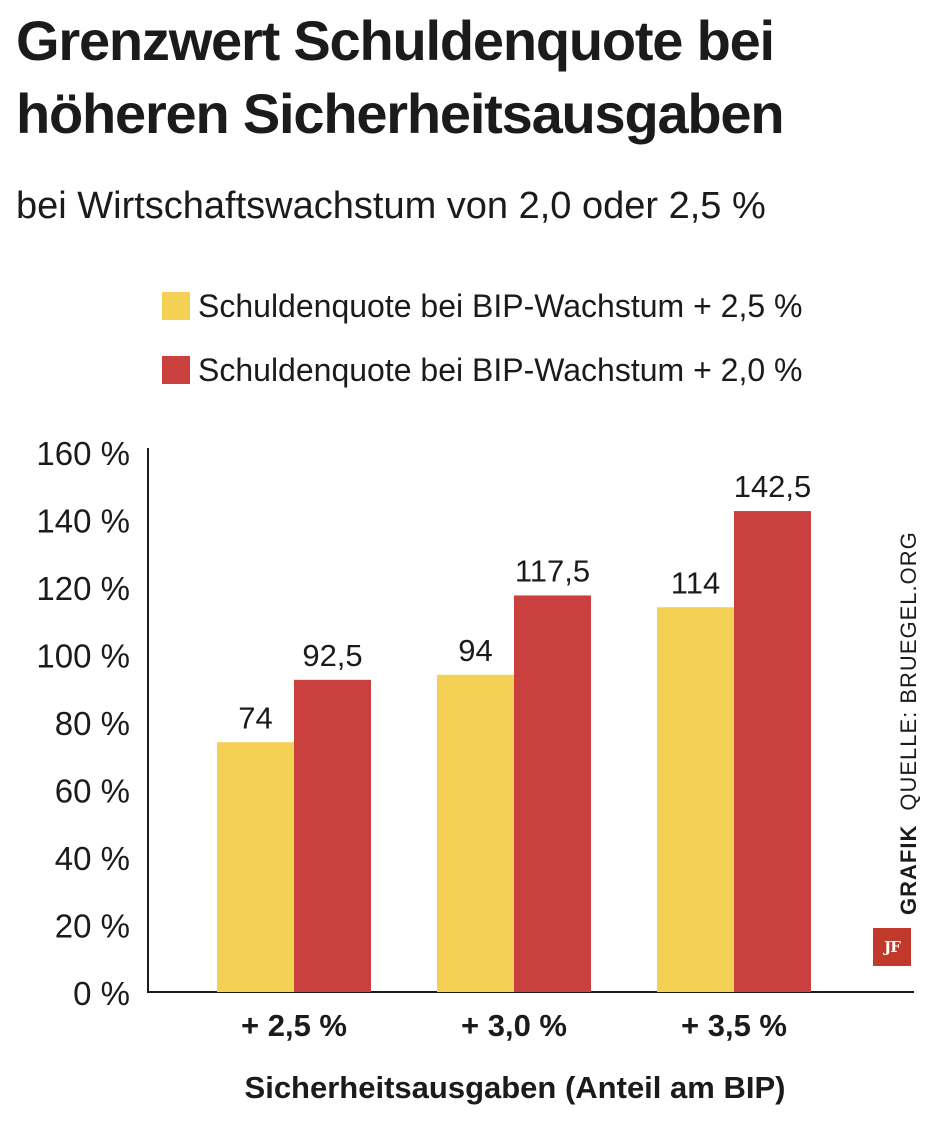 The height and width of the screenshot is (1122, 938). Describe the element at coordinates (908, 671) in the screenshot. I see `credit-source: QUELLE: BRUEGEL.ORG` at that location.